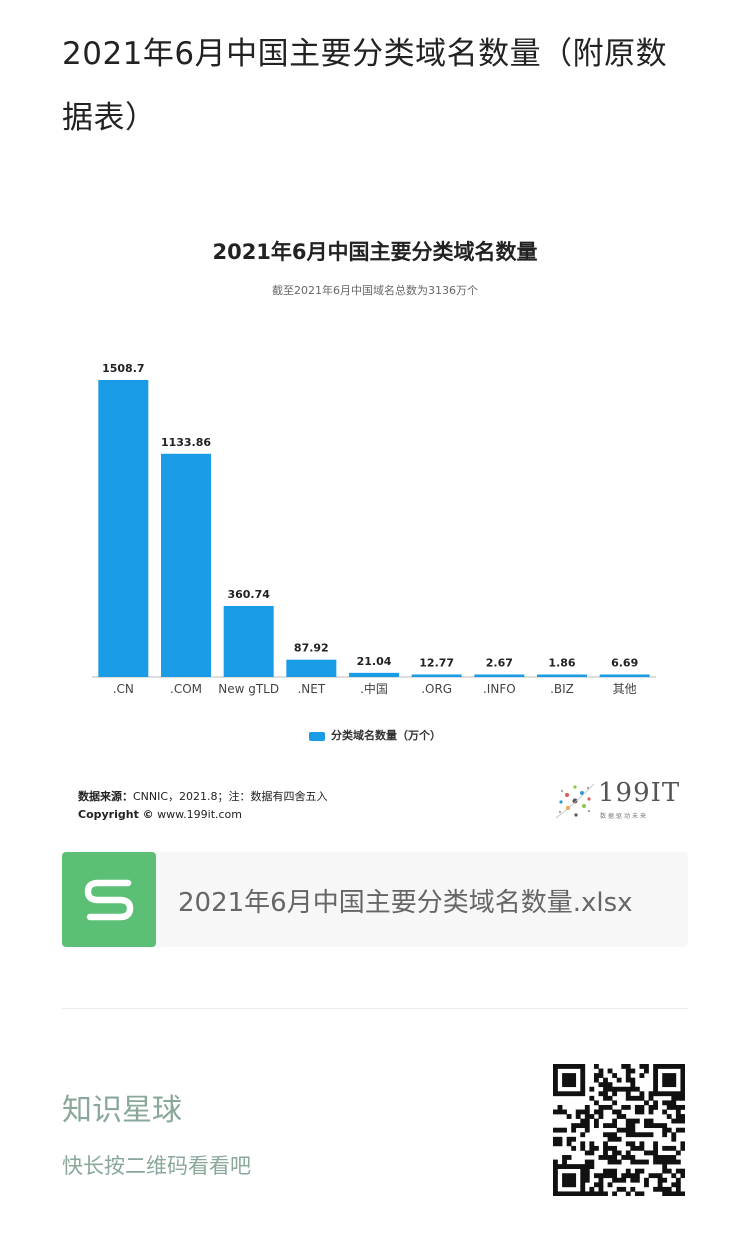 The height and width of the screenshot is (1250, 750). What do you see at coordinates (123, 689) in the screenshot?
I see `tick-label-0: .CN` at bounding box center [123, 689].